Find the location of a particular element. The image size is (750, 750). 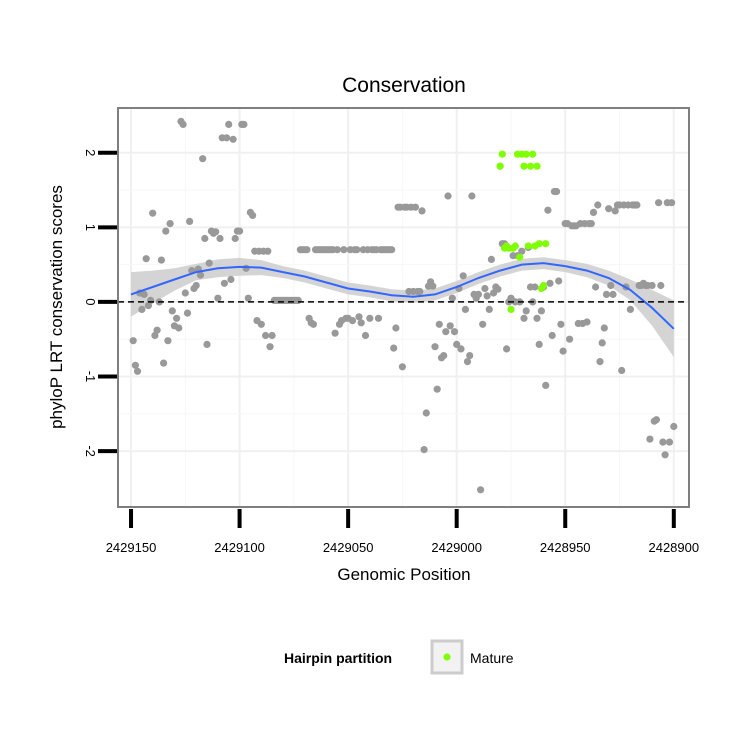

x-tick-label: 2429050 is located at coordinates (348, 547).